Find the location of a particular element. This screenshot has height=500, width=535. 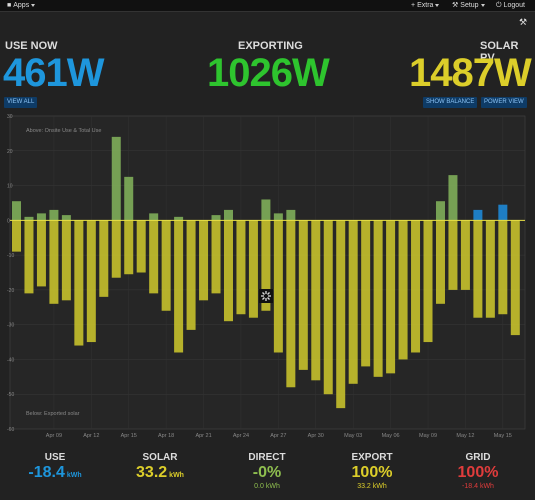

x-tick-label: Apr 21 is located at coordinates (203, 436).